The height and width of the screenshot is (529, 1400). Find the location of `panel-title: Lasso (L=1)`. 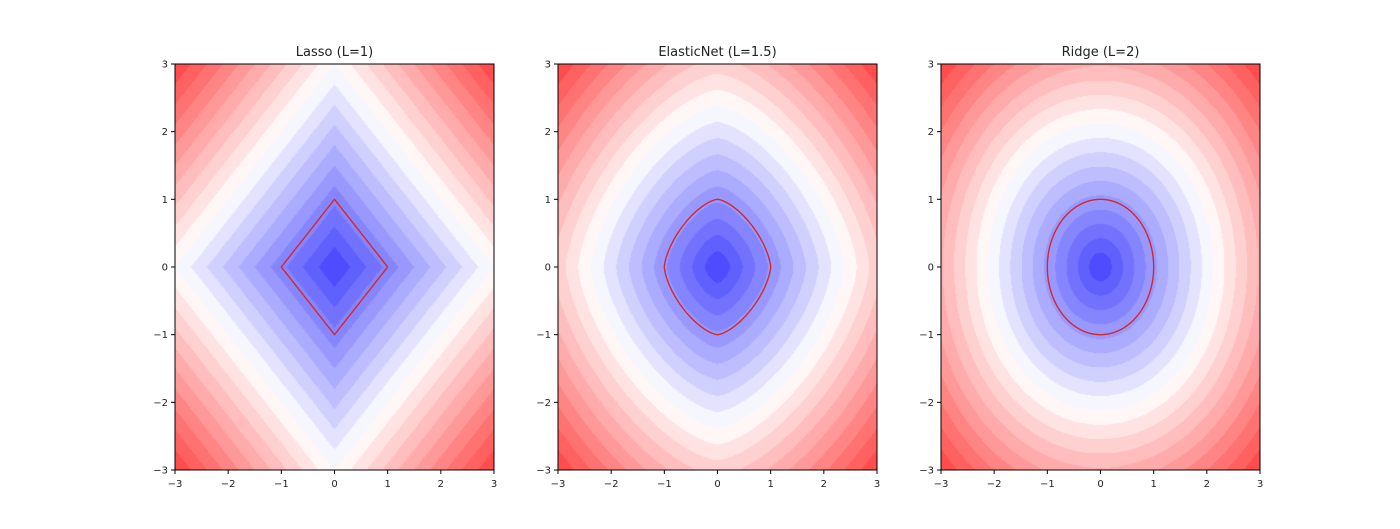

panel-title: Lasso (L=1) is located at coordinates (334, 52).